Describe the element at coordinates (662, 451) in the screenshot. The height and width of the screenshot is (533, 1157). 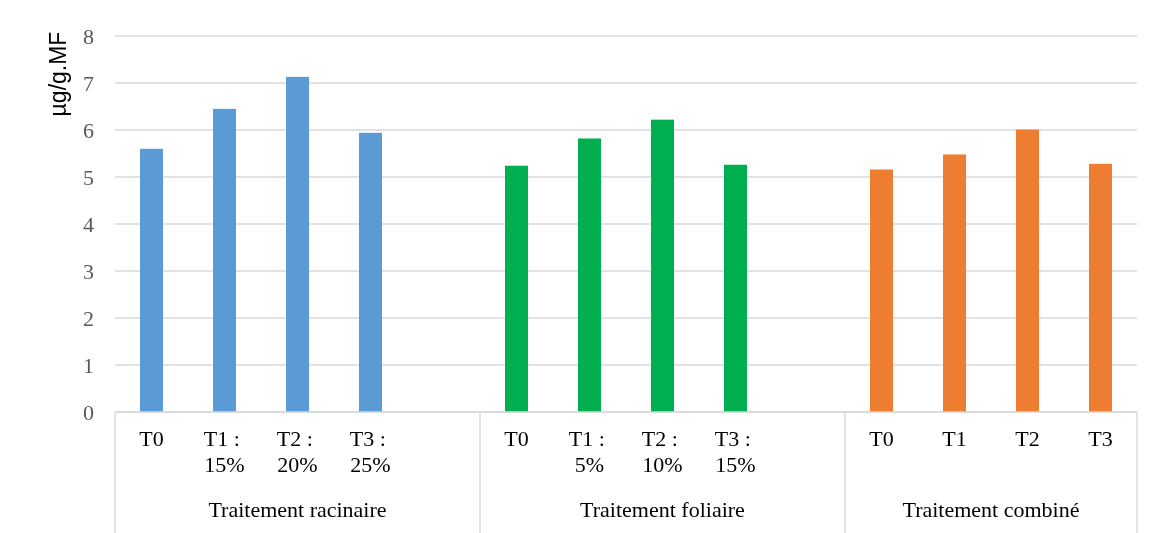
I see `x-tick-label: T2 : 10%` at that location.